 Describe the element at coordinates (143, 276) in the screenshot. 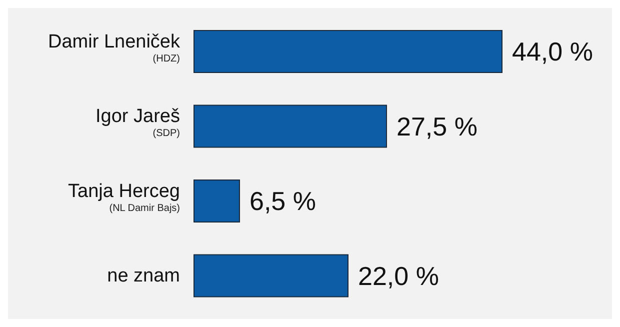

I see `y-tick-label: ne znam` at that location.